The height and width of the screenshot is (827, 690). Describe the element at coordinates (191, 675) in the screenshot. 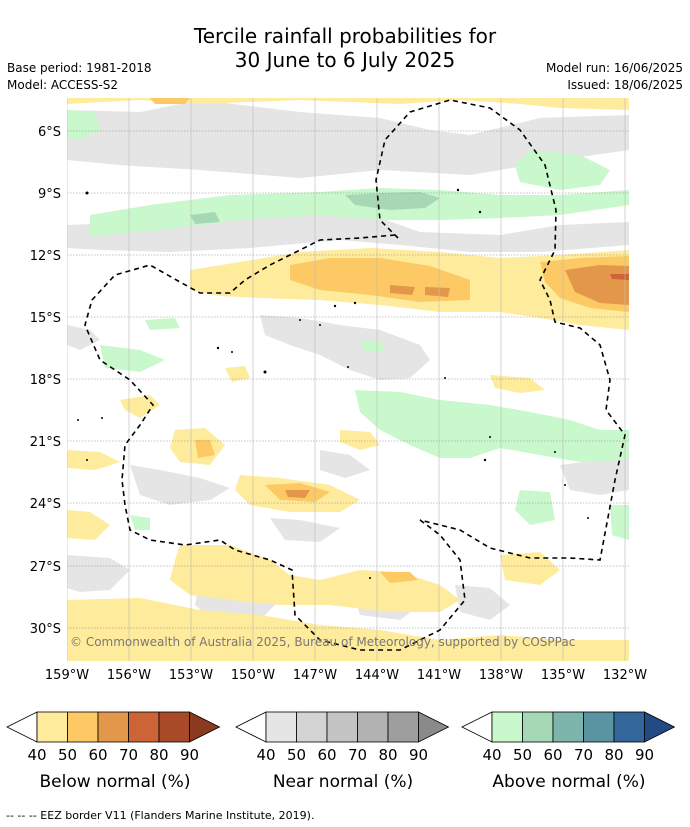

I see `lon-label: 153°W` at that location.